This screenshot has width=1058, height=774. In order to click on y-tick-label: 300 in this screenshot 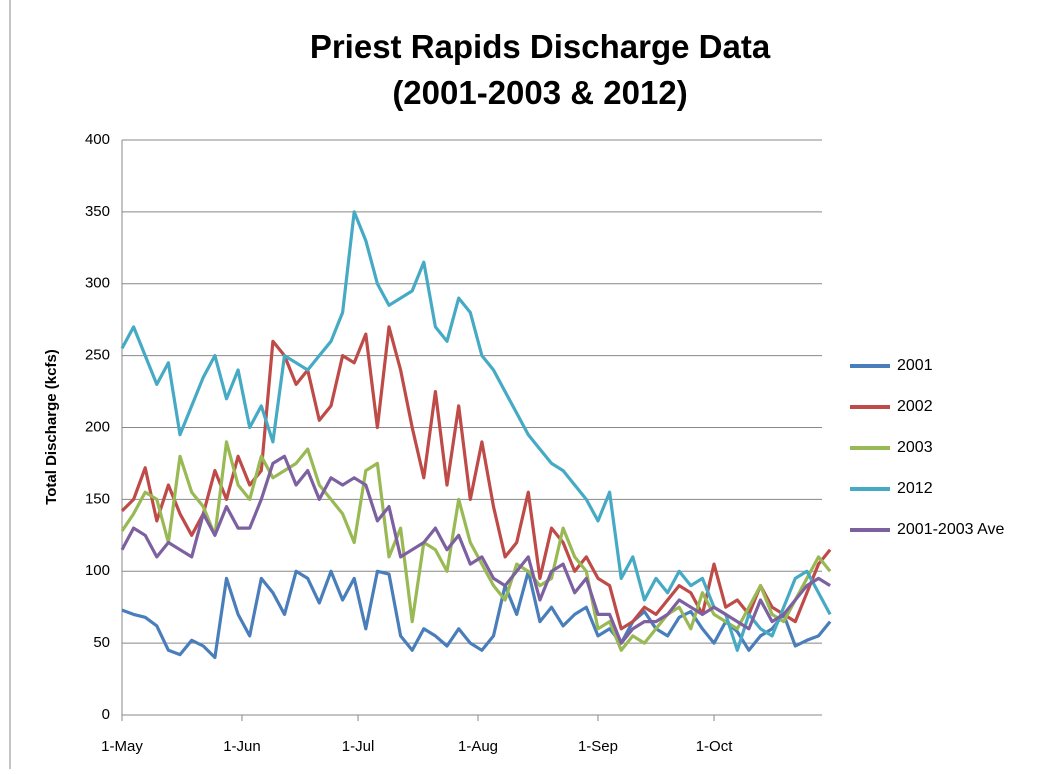, I will do `click(97, 283)`.